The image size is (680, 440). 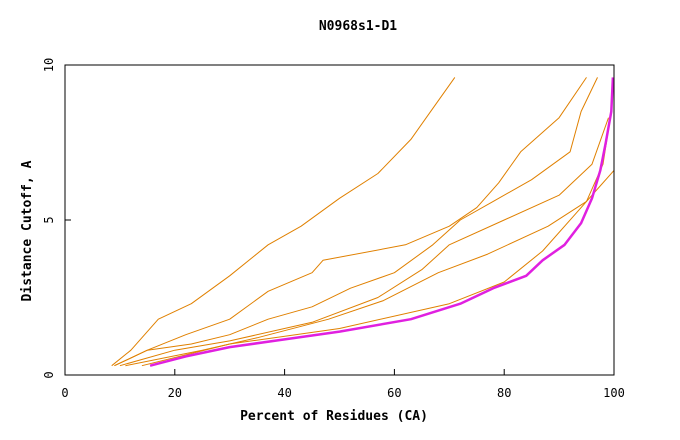 What do you see at coordinates (284, 393) in the screenshot?
I see `x-tick-label: 40` at bounding box center [284, 393].